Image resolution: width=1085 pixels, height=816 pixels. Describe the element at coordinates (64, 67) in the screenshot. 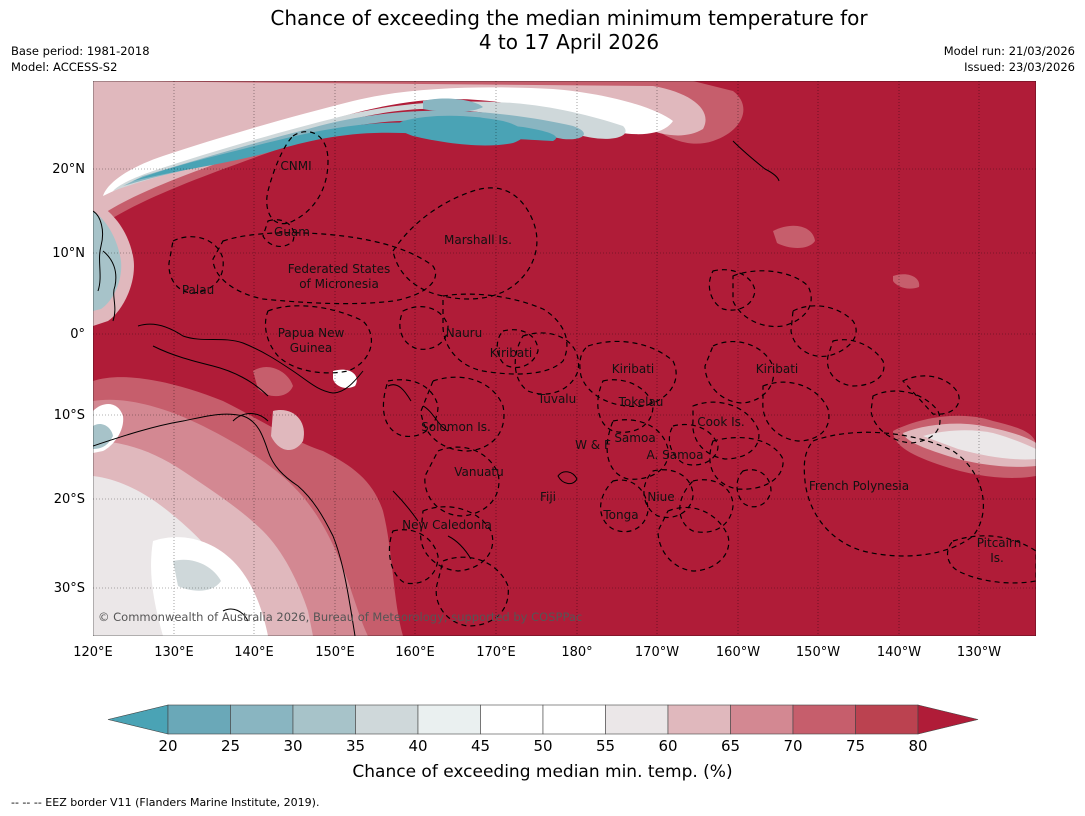

I see `model-name: Model: ACCESS-S2` at that location.